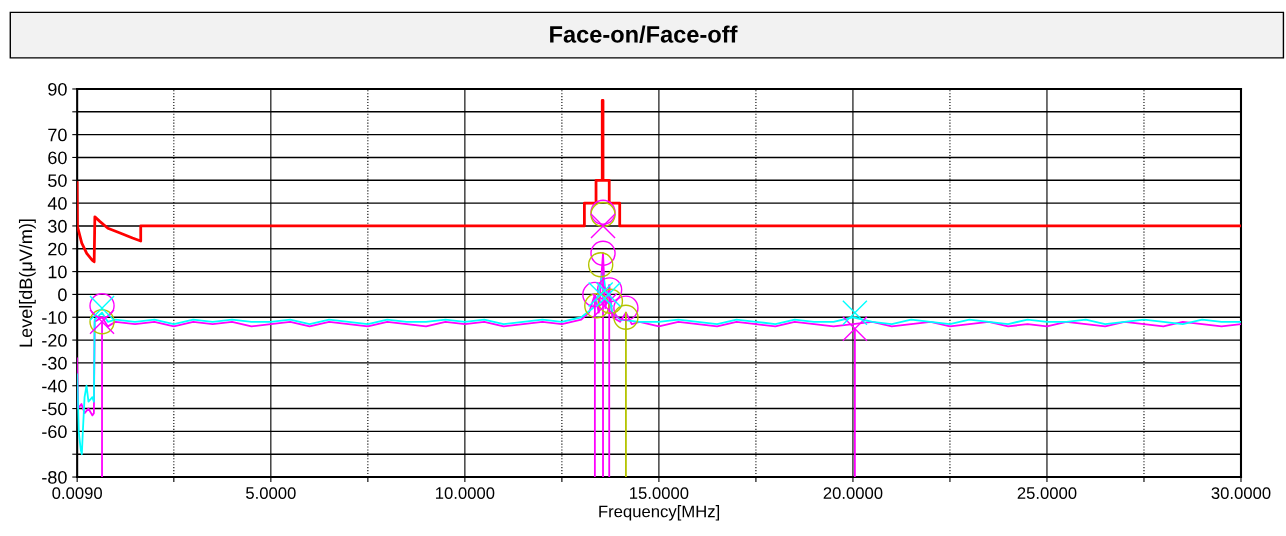 The width and height of the screenshot is (1286, 536). Describe the element at coordinates (644, 34) in the screenshot. I see `chart-title: Face-on/Face-off` at that location.